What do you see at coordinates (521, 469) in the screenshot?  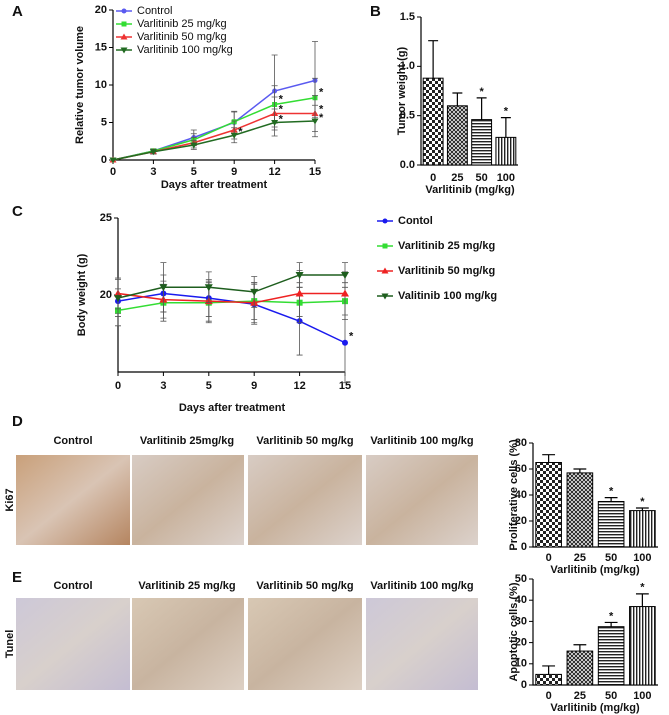 I see `y-tick-label: 60` at bounding box center [521, 469].